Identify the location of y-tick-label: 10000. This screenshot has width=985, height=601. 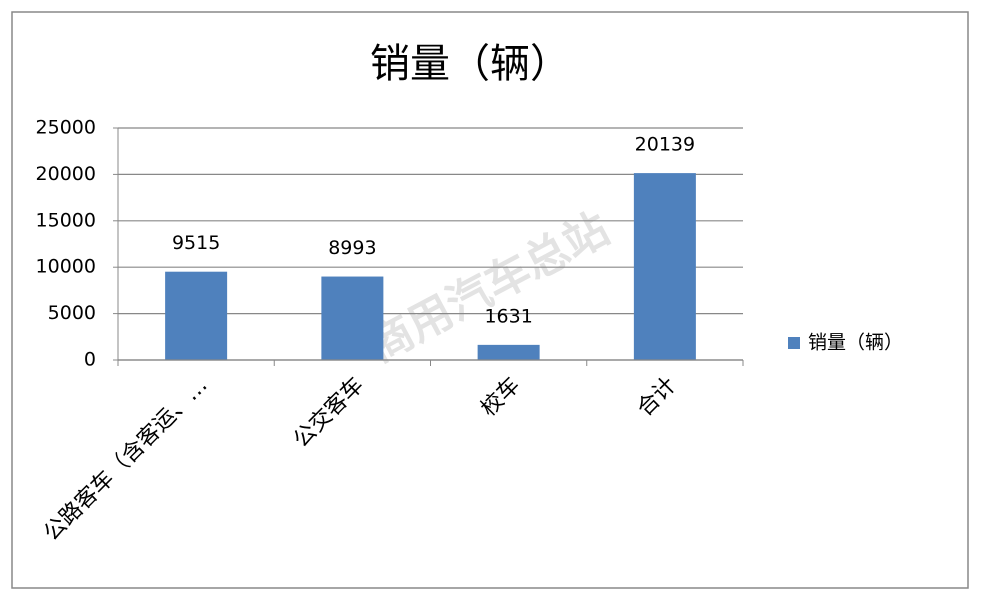
(66, 267).